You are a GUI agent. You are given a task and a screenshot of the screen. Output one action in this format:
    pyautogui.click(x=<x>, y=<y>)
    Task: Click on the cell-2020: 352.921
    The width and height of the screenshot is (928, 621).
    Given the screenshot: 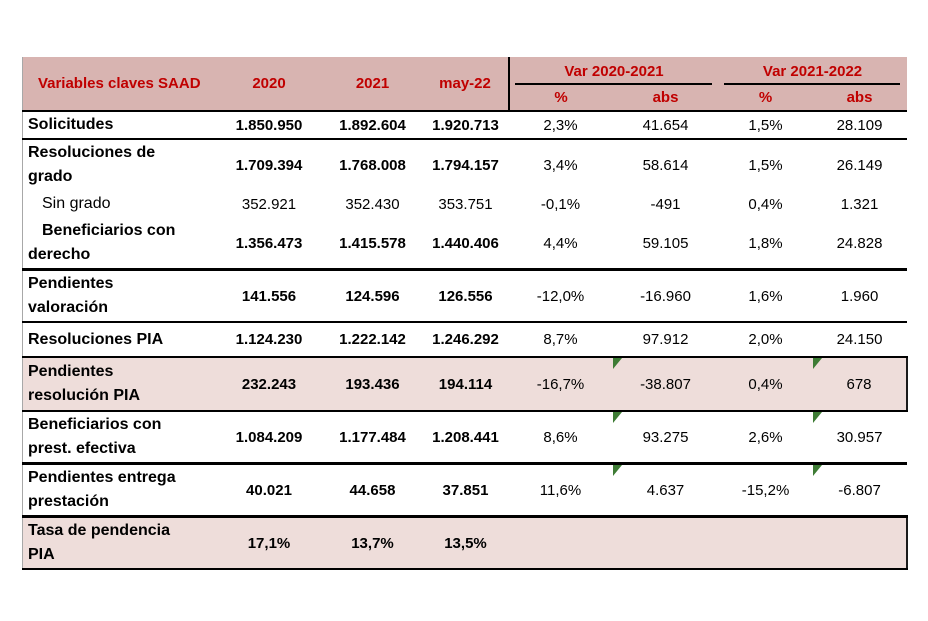 What is the action you would take?
    pyautogui.click(x=269, y=204)
    